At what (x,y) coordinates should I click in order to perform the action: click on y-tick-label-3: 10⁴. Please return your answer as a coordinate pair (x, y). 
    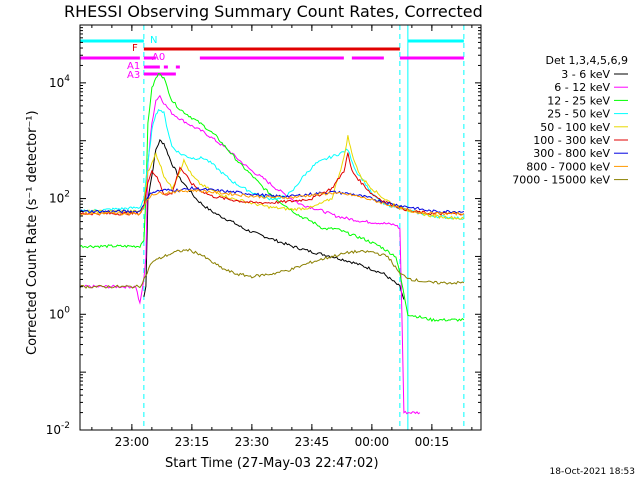
    Looking at the image, I should click on (59, 82).